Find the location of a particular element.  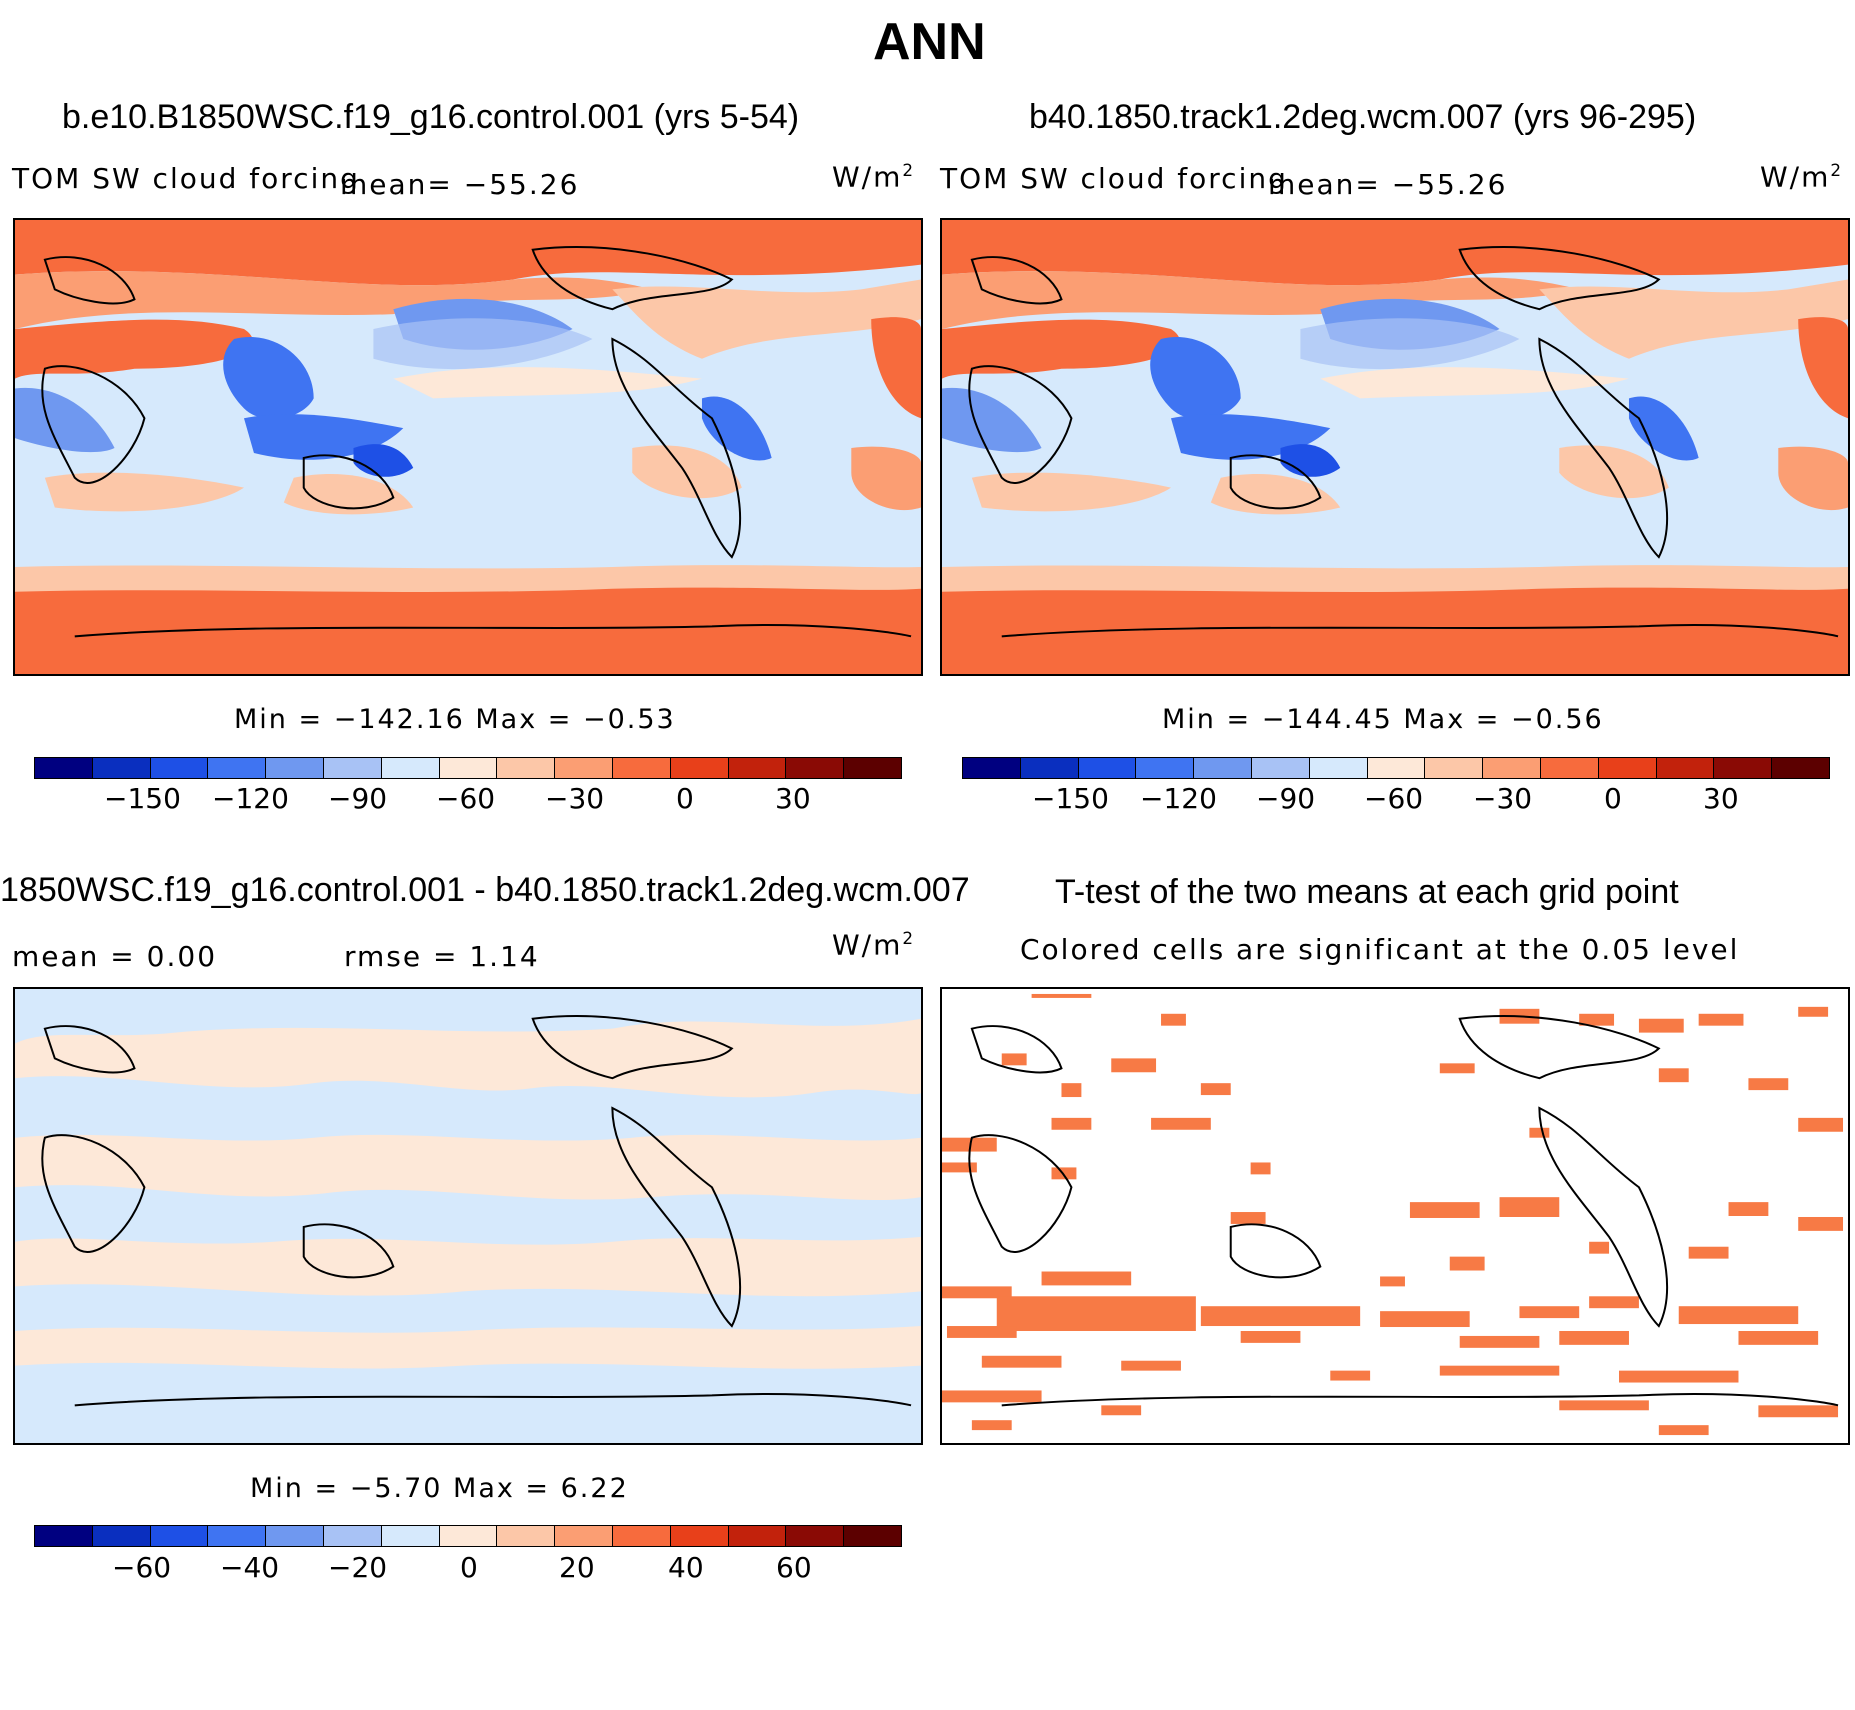

panel1-variable: TOM SW cloud forcing is located at coordinates (186, 178).